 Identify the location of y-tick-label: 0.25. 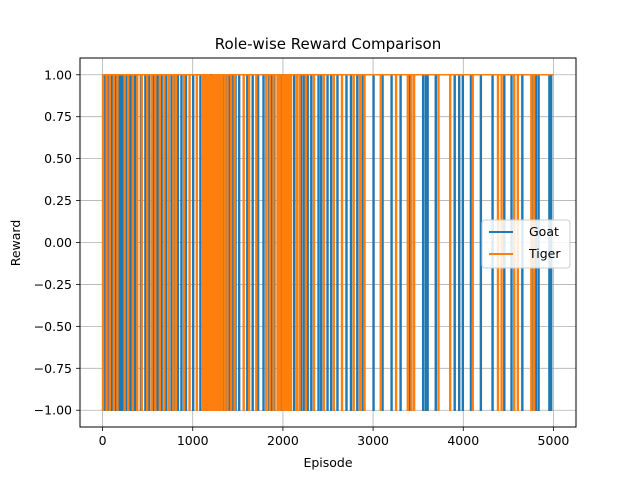
(58, 200).